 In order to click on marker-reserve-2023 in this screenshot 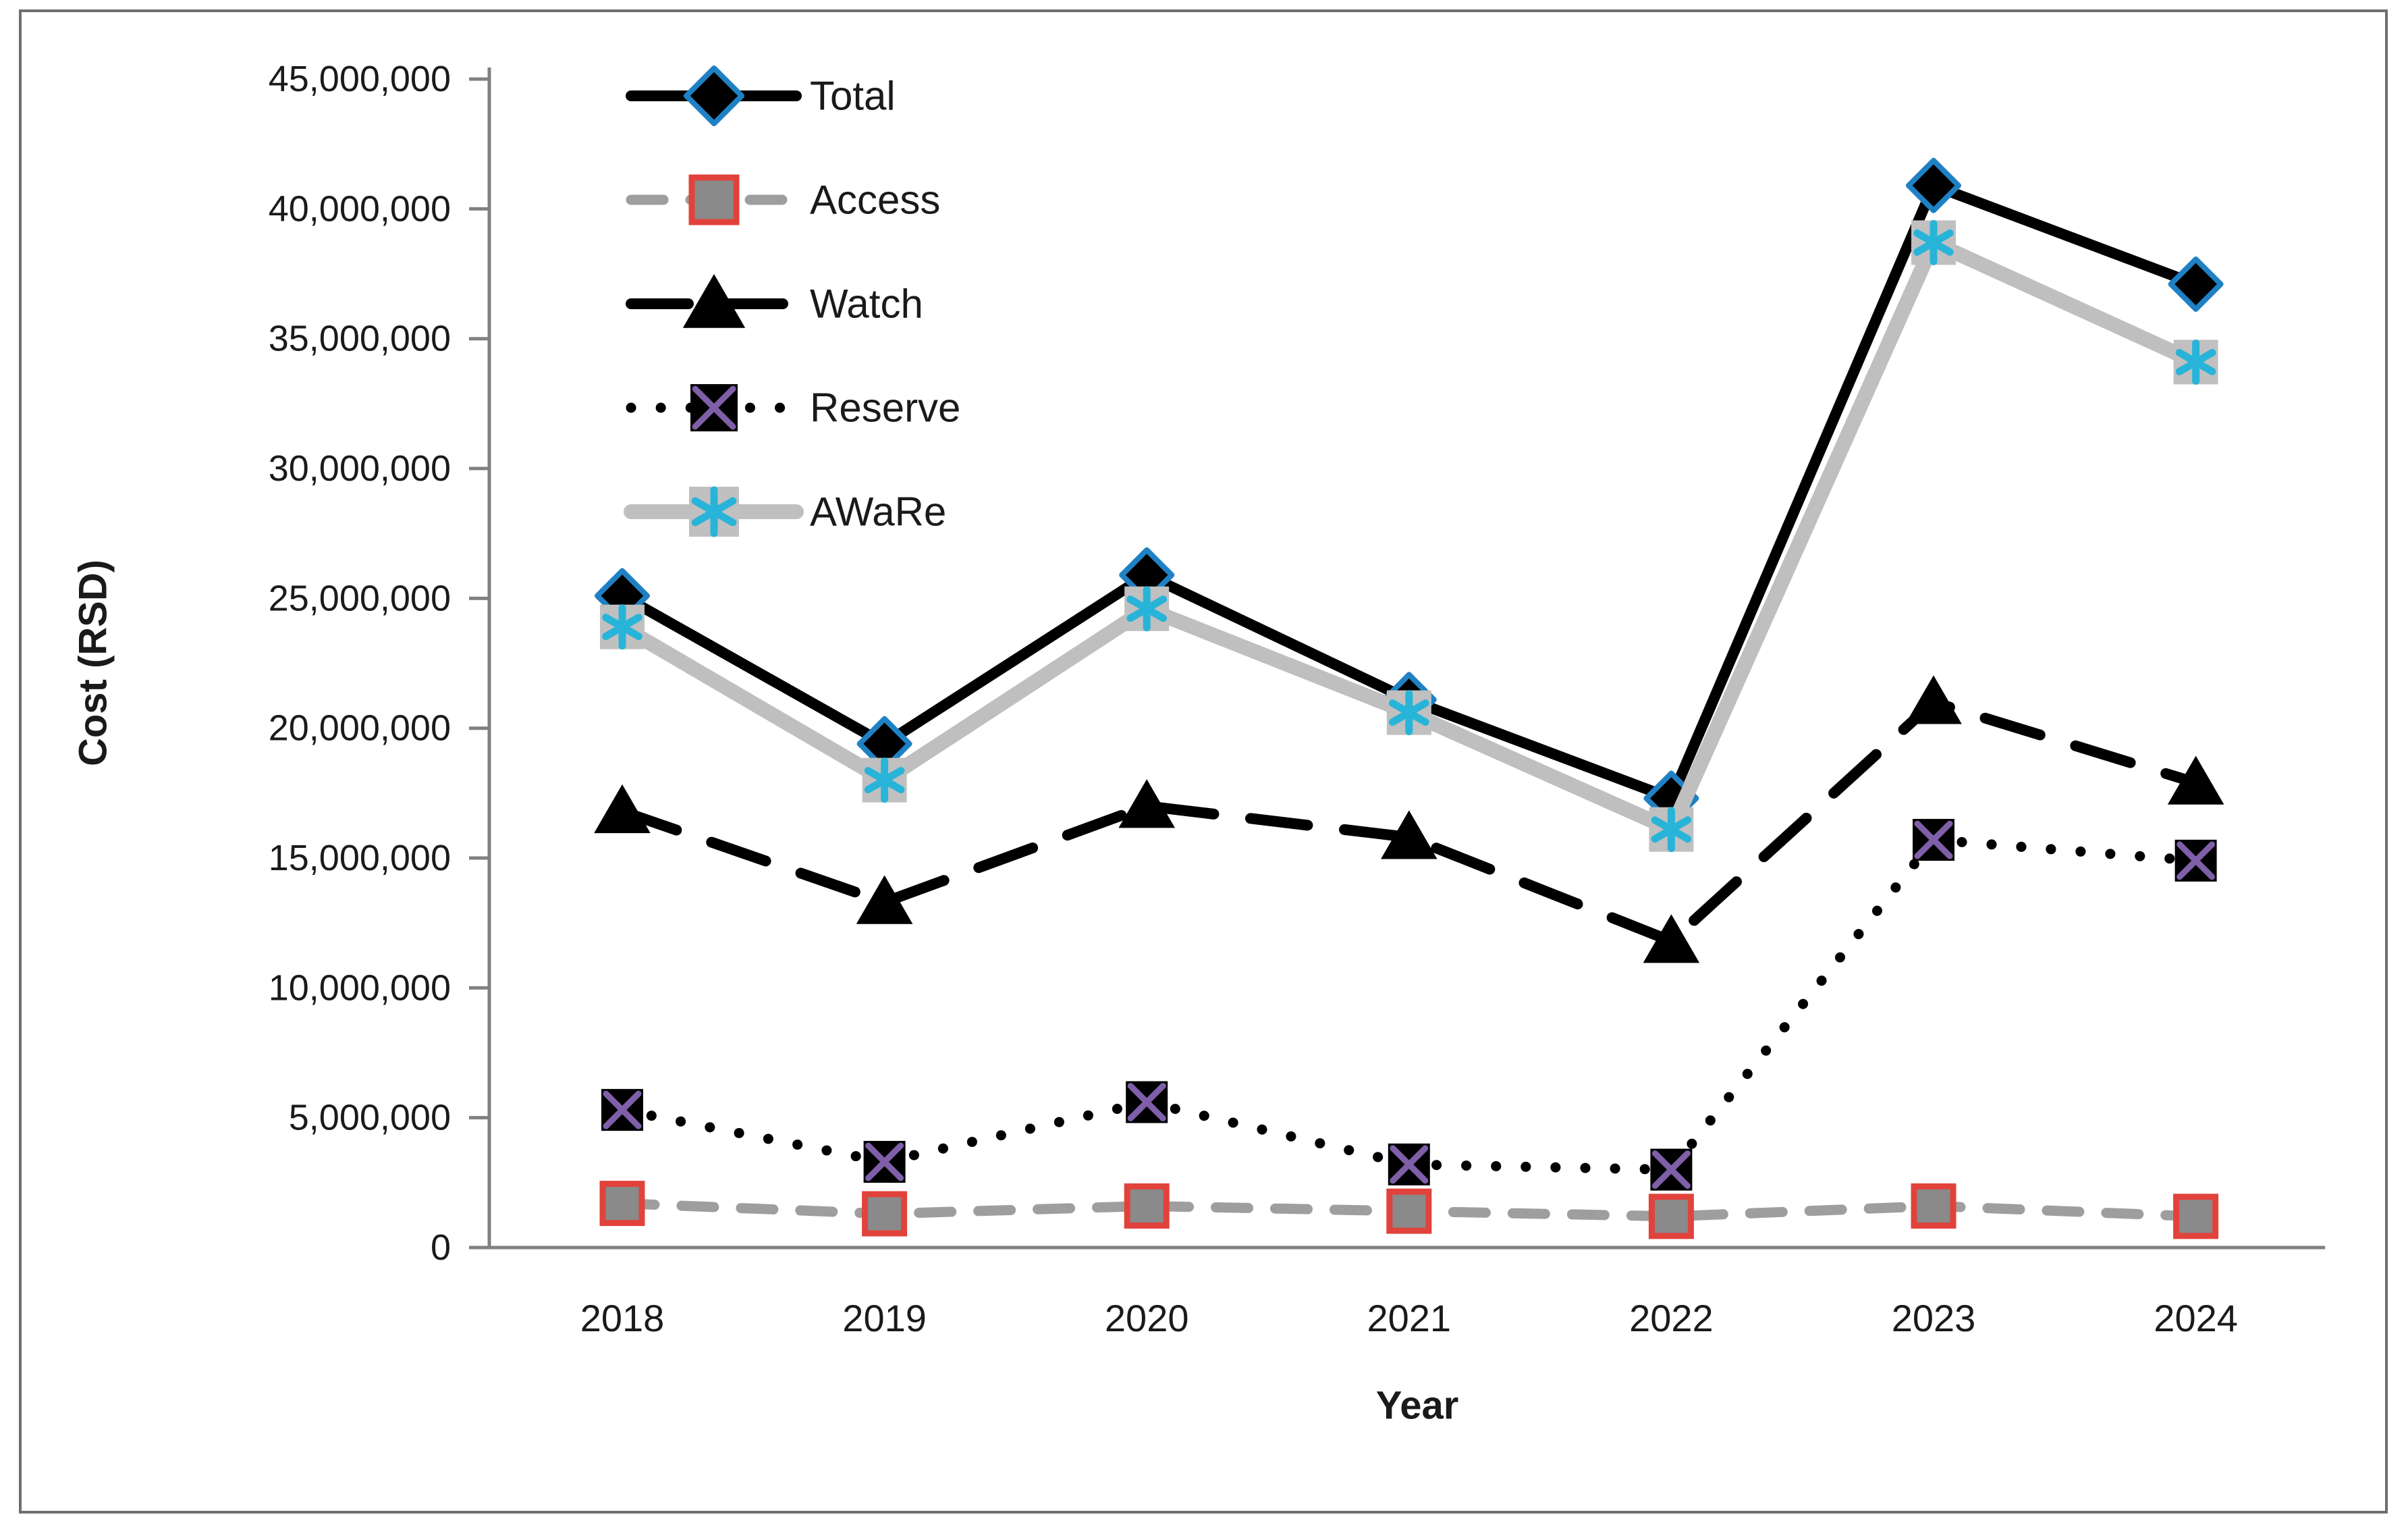, I will do `click(1933, 840)`.